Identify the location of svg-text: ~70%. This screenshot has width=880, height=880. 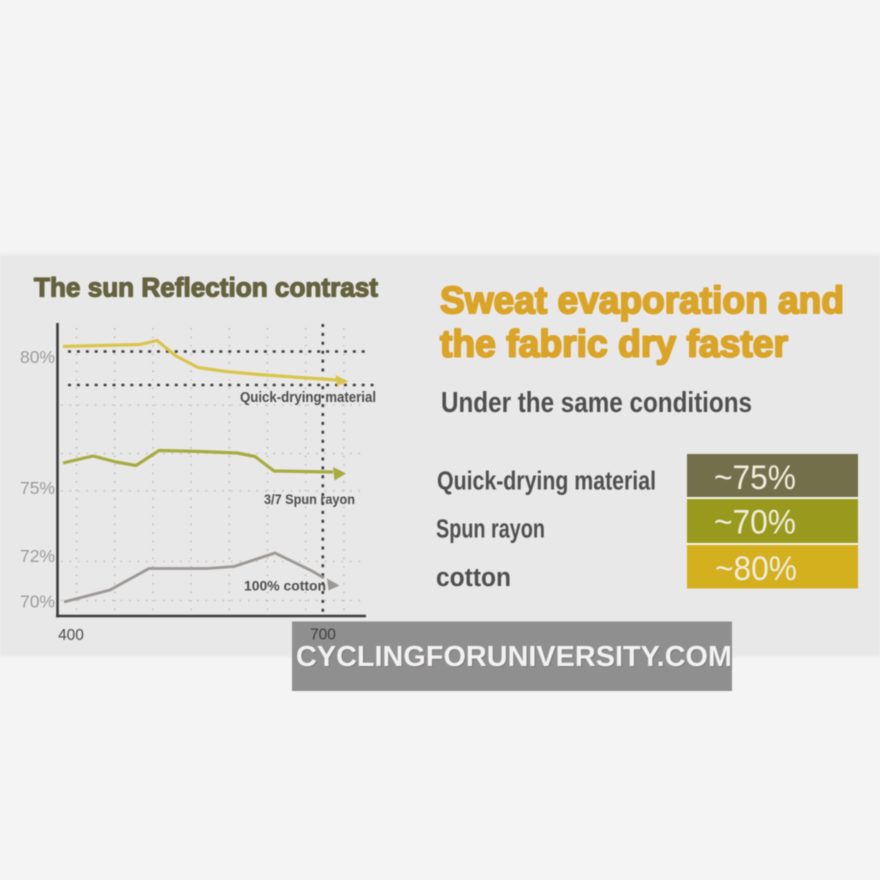
(755, 523).